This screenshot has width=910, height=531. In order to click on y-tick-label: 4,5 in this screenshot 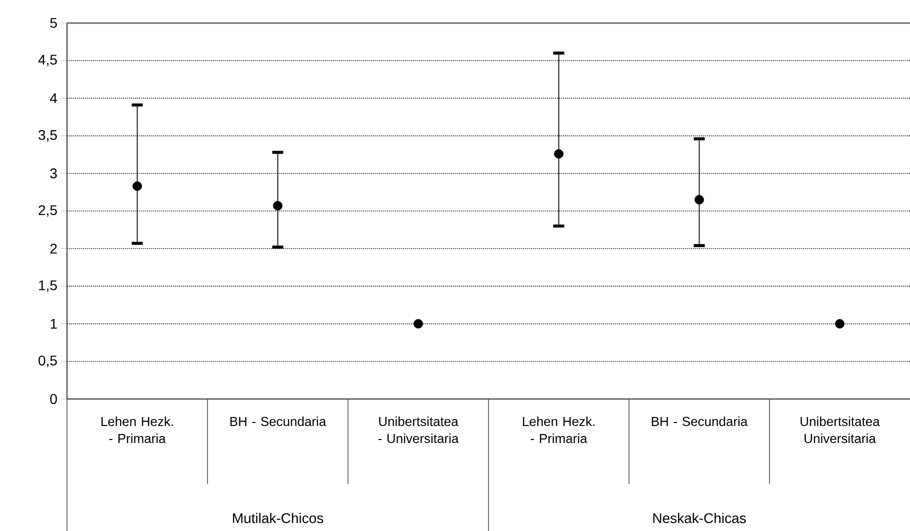, I will do `click(47, 60)`.